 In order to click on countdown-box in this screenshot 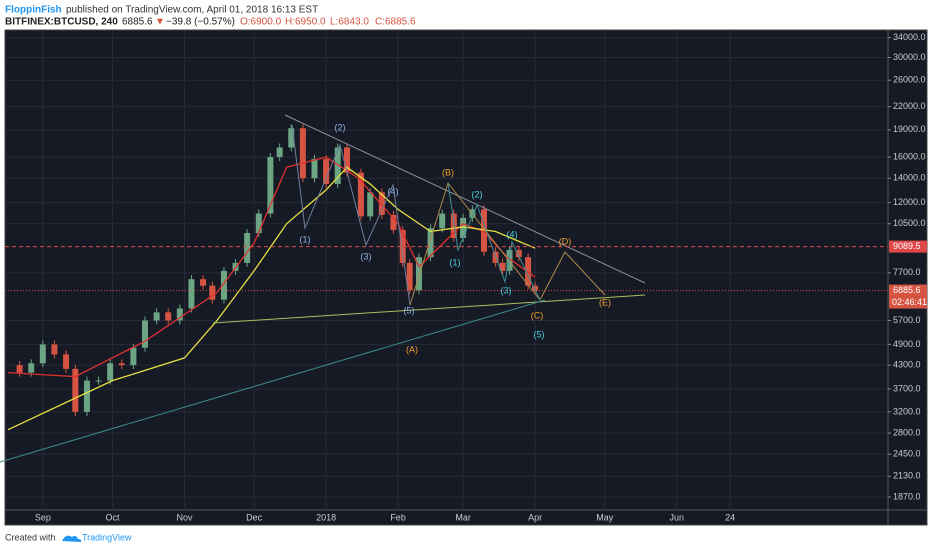, I will do `click(908, 302)`.